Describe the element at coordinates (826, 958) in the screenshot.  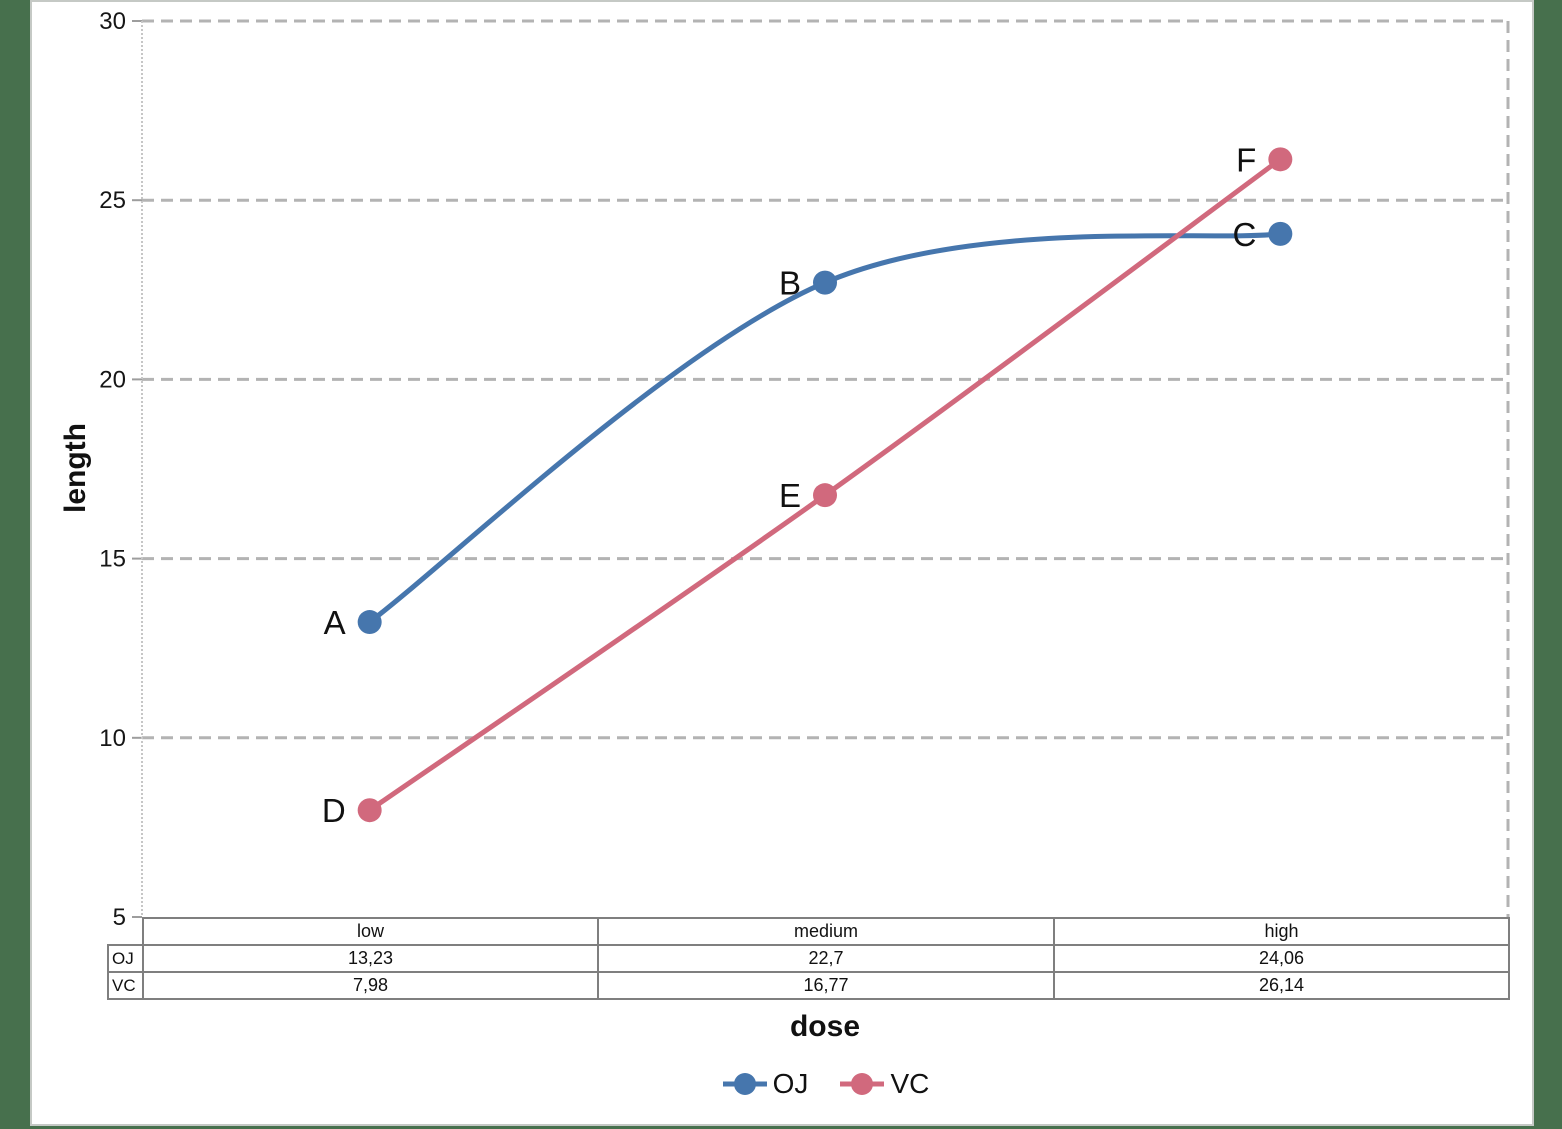
I see `oj-medium-value: 22,7` at that location.